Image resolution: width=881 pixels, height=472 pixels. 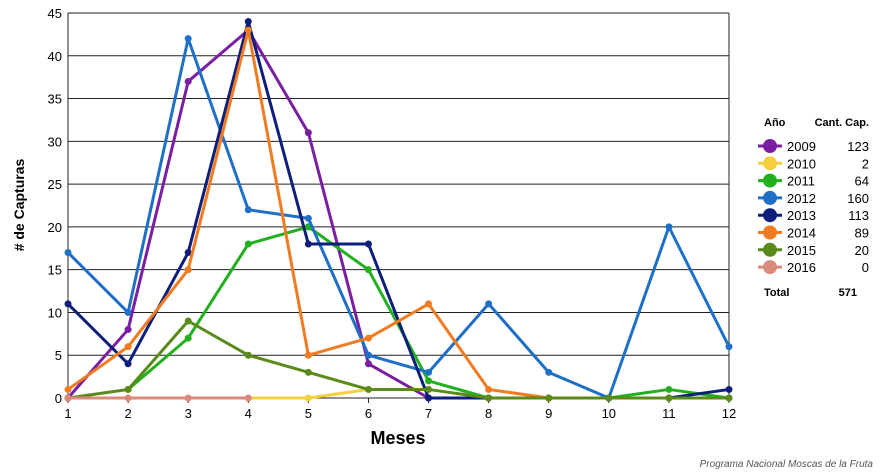 What do you see at coordinates (308, 398) in the screenshot?
I see `data-point-2010` at bounding box center [308, 398].